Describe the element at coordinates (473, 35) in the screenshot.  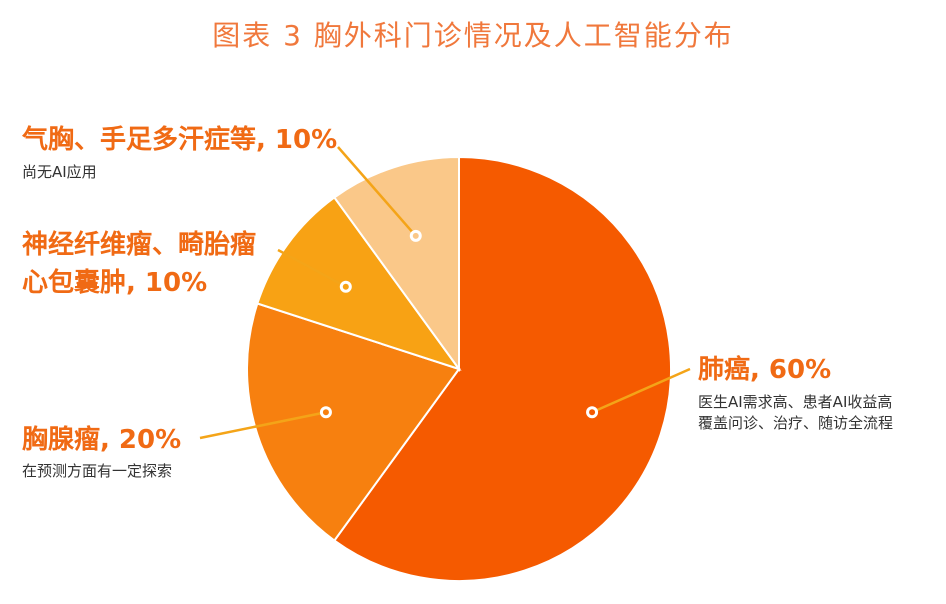
I see `chart-title: 图表 3 胸外科门诊情况及人工智能分布` at that location.